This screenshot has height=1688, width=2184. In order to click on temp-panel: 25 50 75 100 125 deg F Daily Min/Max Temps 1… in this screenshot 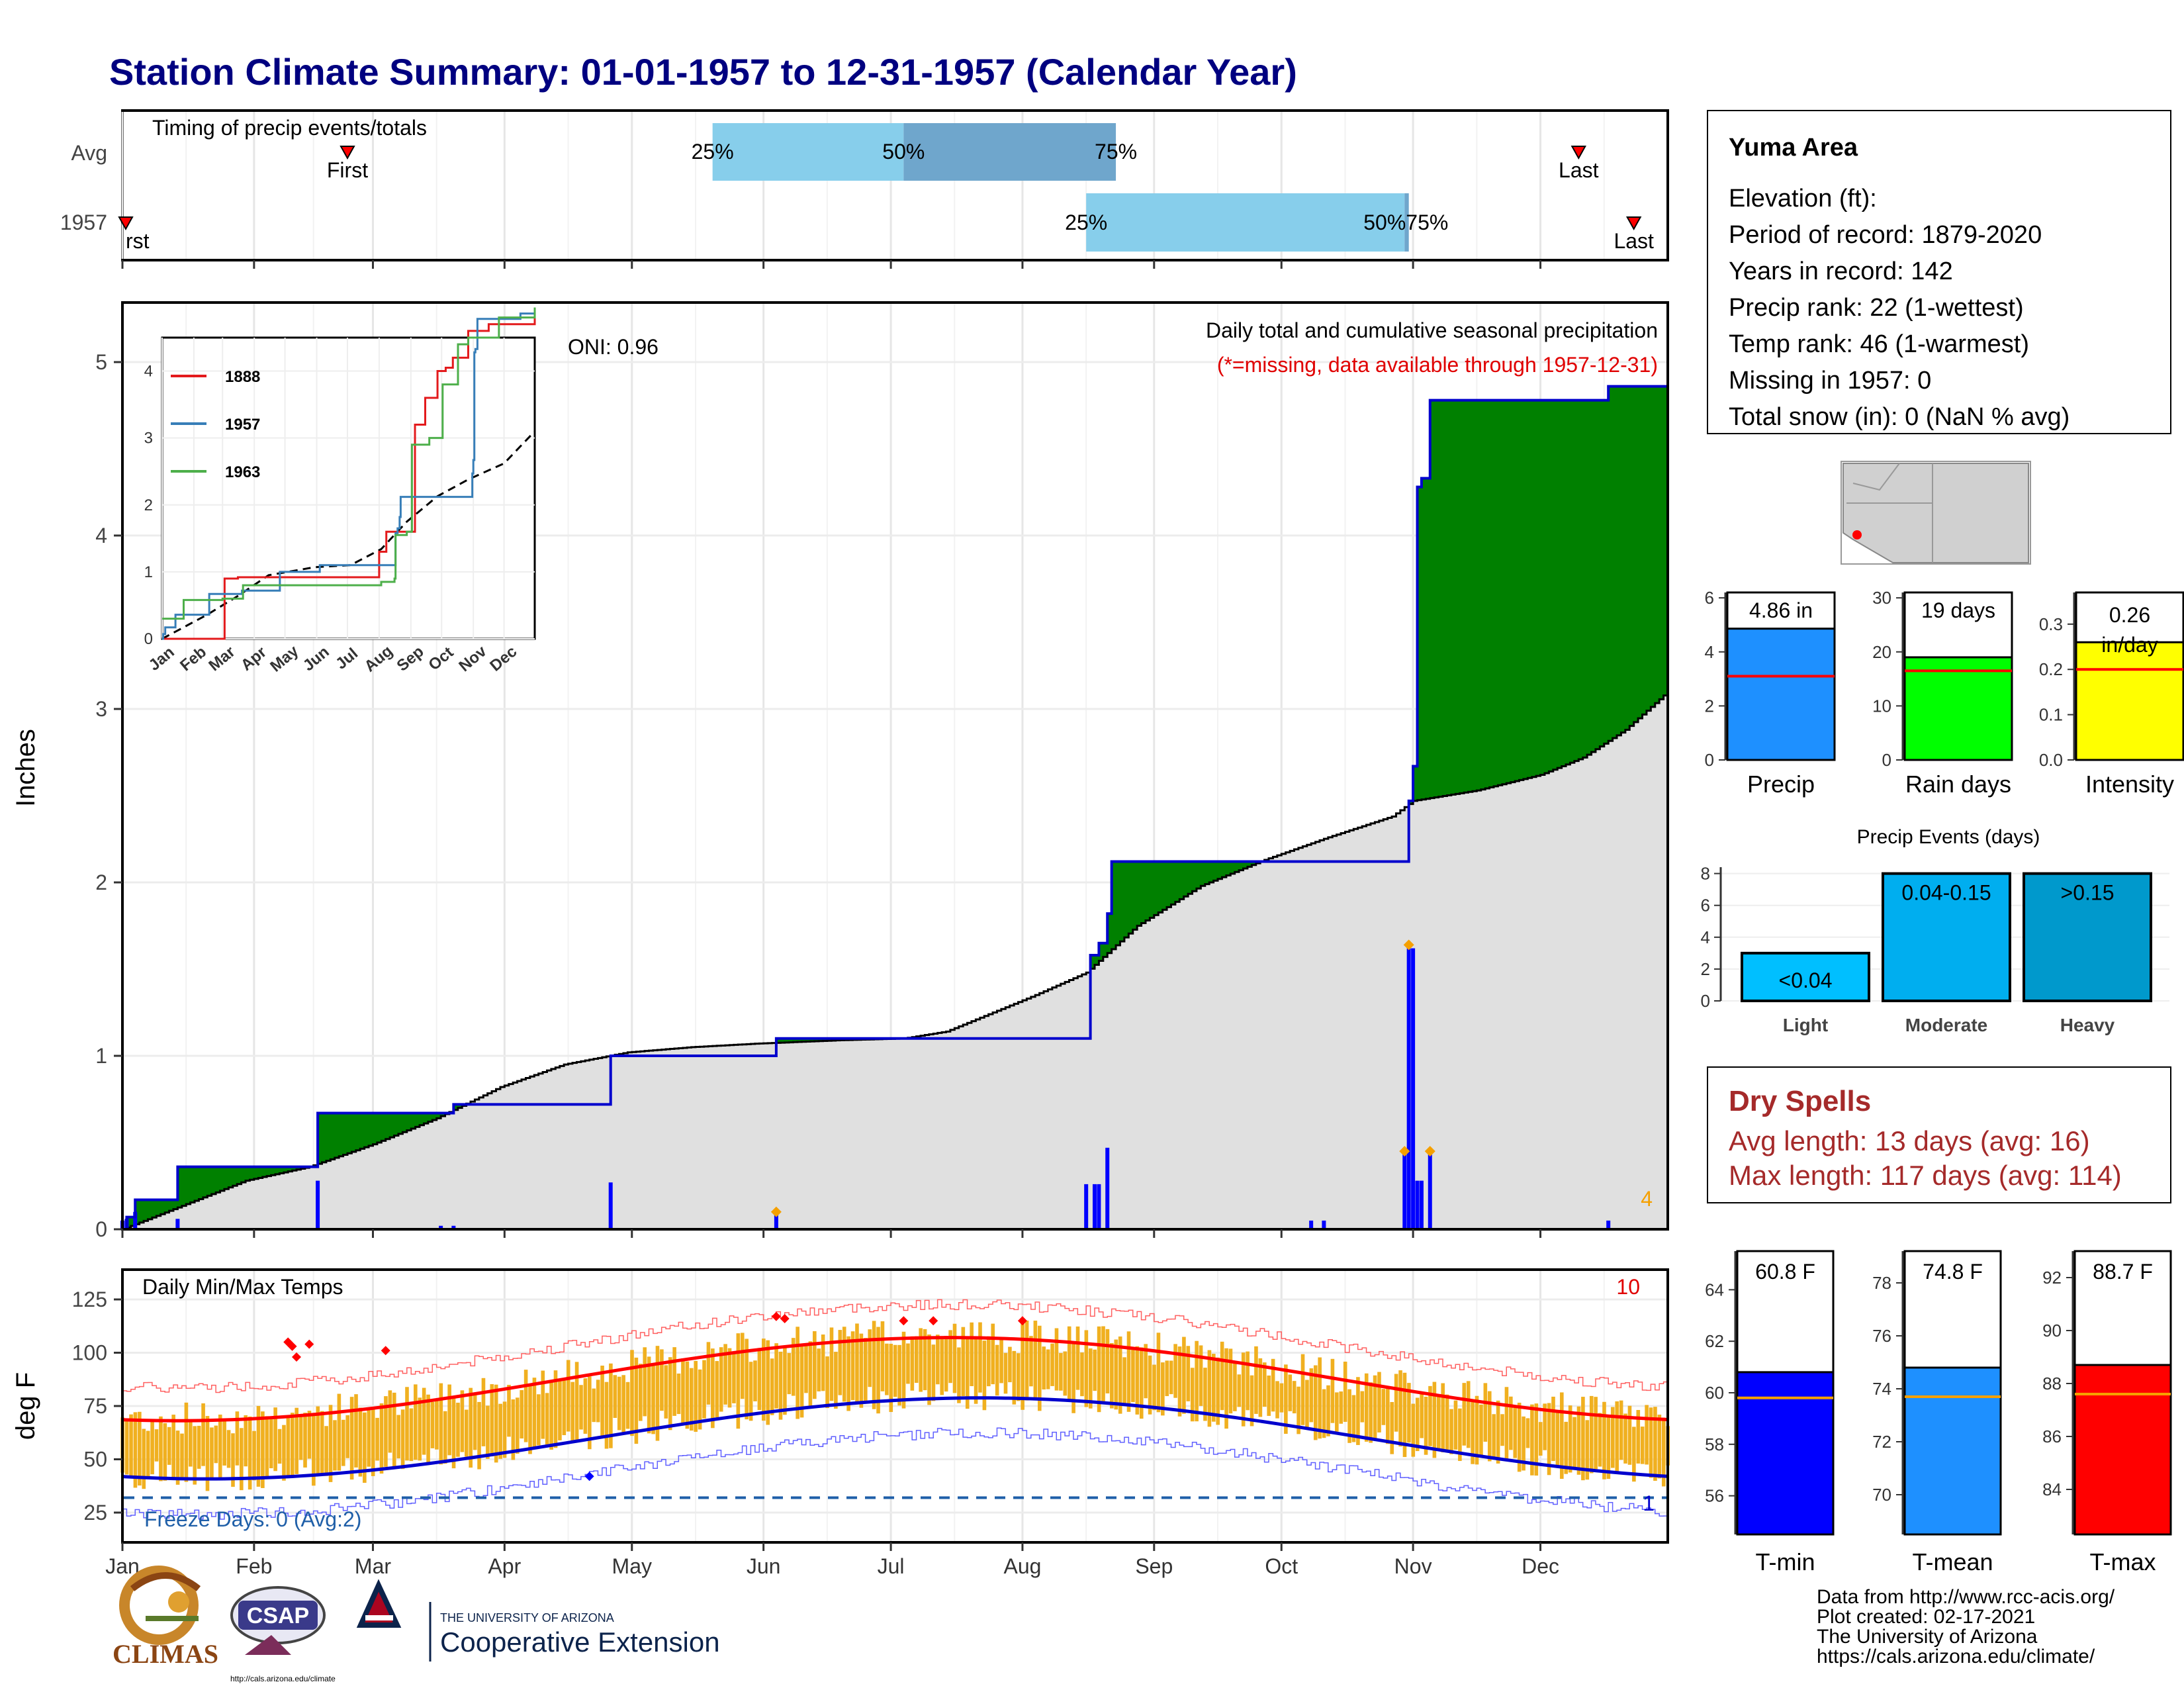, I will do `click(840, 1406)`.